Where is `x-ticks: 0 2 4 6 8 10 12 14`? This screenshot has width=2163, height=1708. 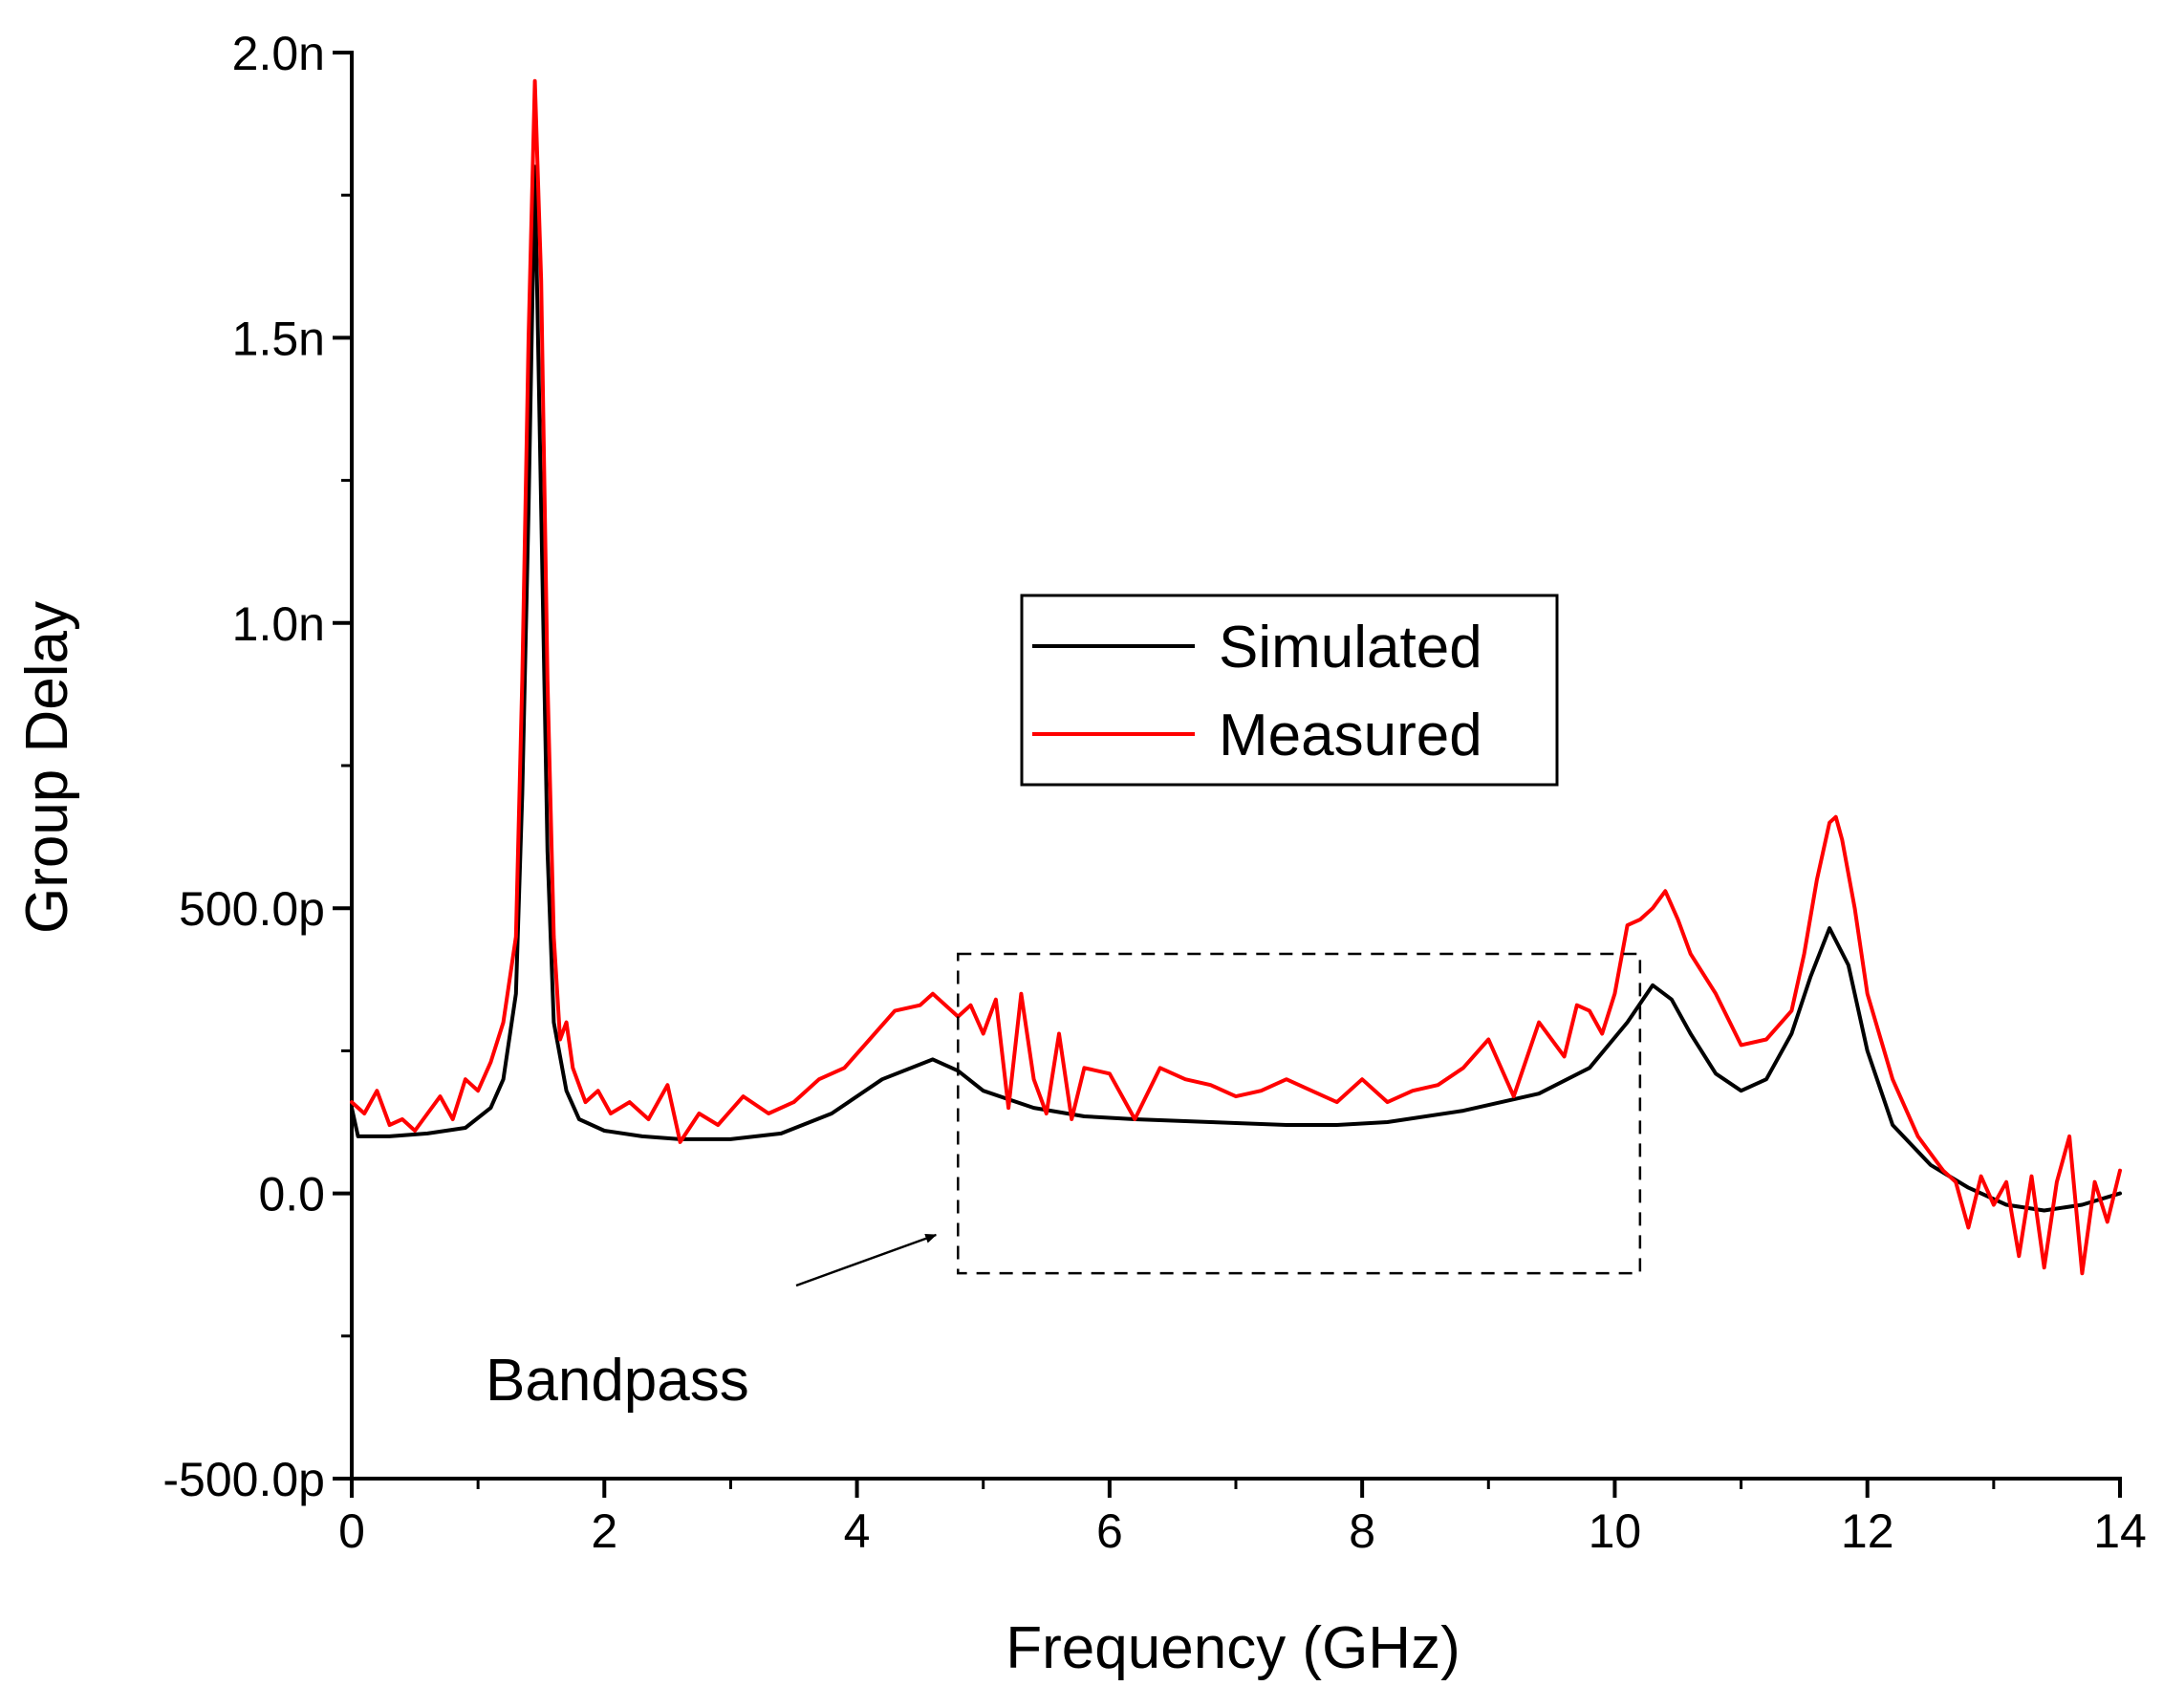 x-ticks: 0 2 4 6 8 10 12 14 is located at coordinates (1242, 1518).